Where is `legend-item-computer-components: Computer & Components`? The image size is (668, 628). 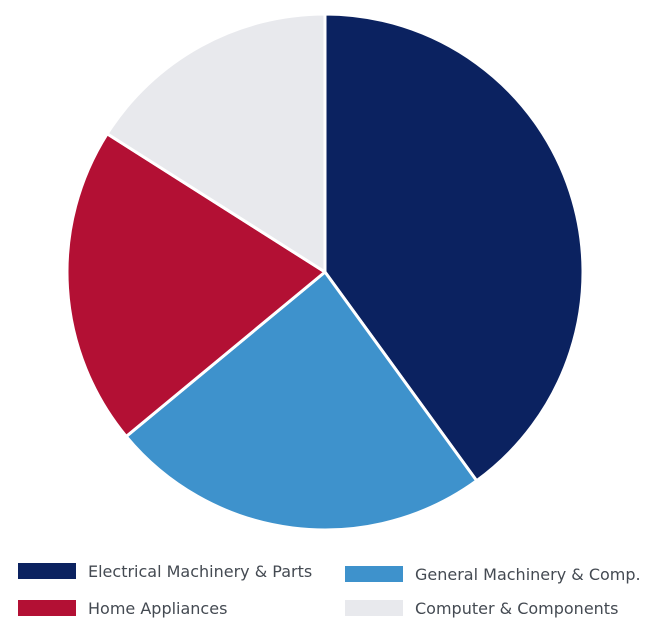 legend-item-computer-components: Computer & Components is located at coordinates (481, 608).